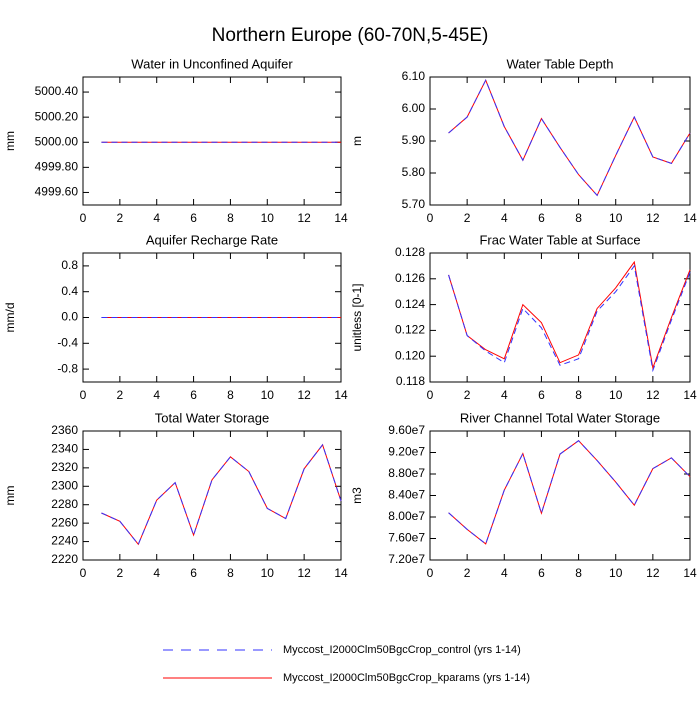  What do you see at coordinates (64, 430) in the screenshot?
I see `y-tick-label: 2360` at bounding box center [64, 430].